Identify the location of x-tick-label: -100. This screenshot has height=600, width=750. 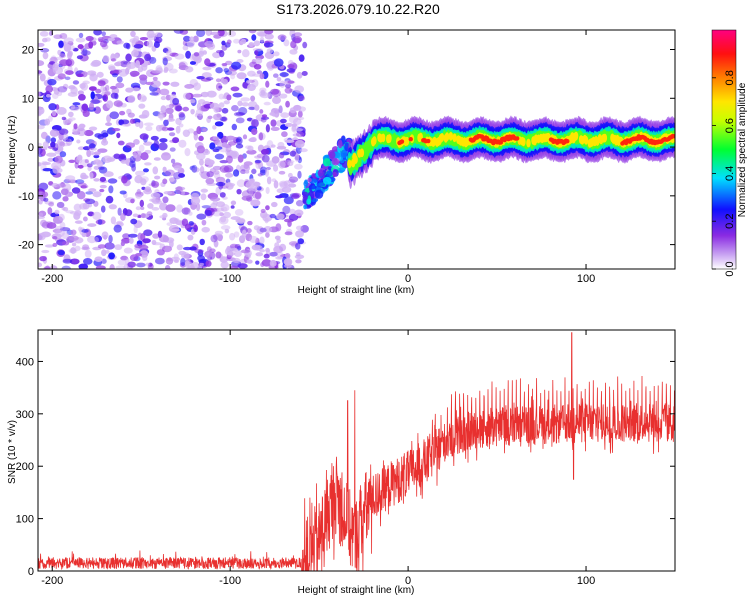
(230, 581).